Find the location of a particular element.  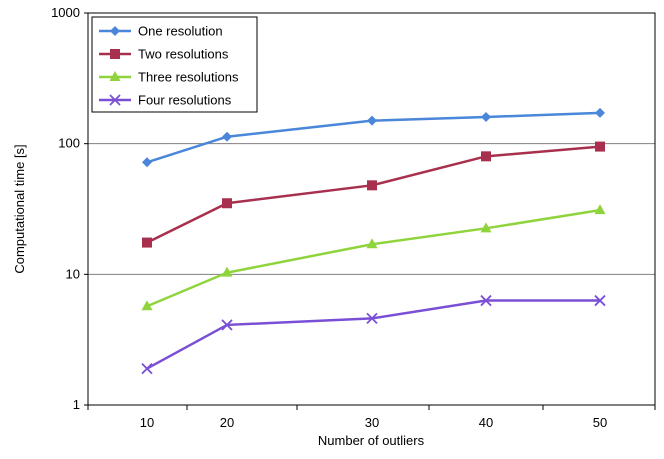

y-tick-label: 100 is located at coordinates (69, 143).